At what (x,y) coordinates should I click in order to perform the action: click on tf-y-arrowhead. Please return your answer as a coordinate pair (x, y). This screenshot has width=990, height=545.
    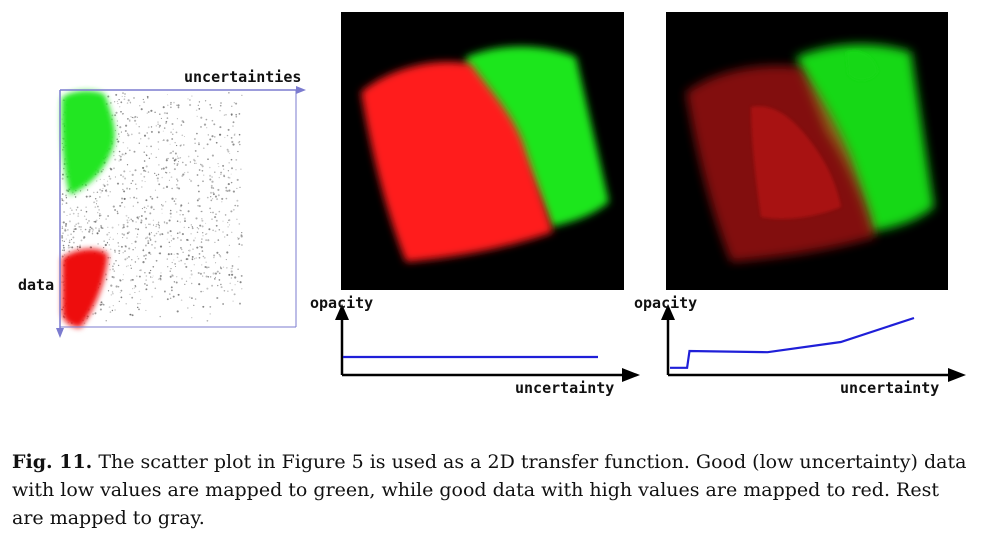
    Looking at the image, I should click on (342, 312).